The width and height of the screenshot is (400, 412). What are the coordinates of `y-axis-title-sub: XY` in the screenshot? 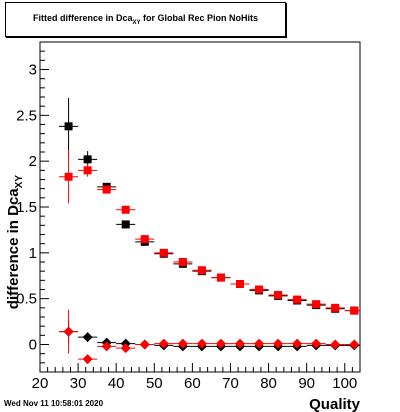 It's located at (19, 182).